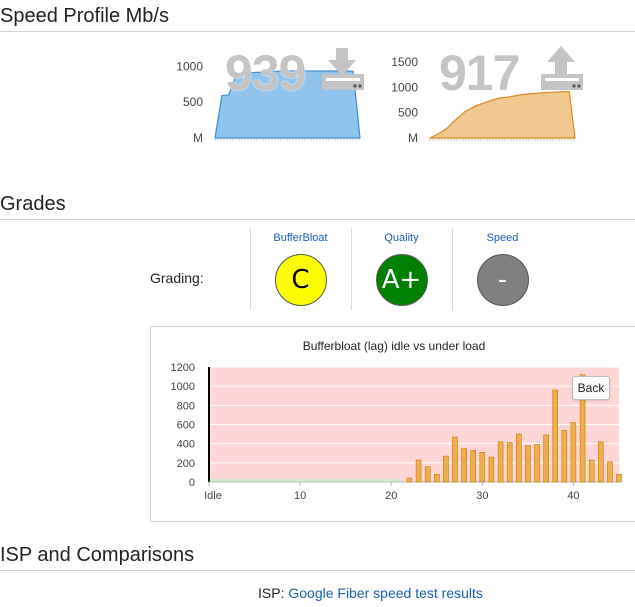 The height and width of the screenshot is (607, 635). Describe the element at coordinates (183, 387) in the screenshot. I see `bufferbloat-ytick-label: 1000` at that location.